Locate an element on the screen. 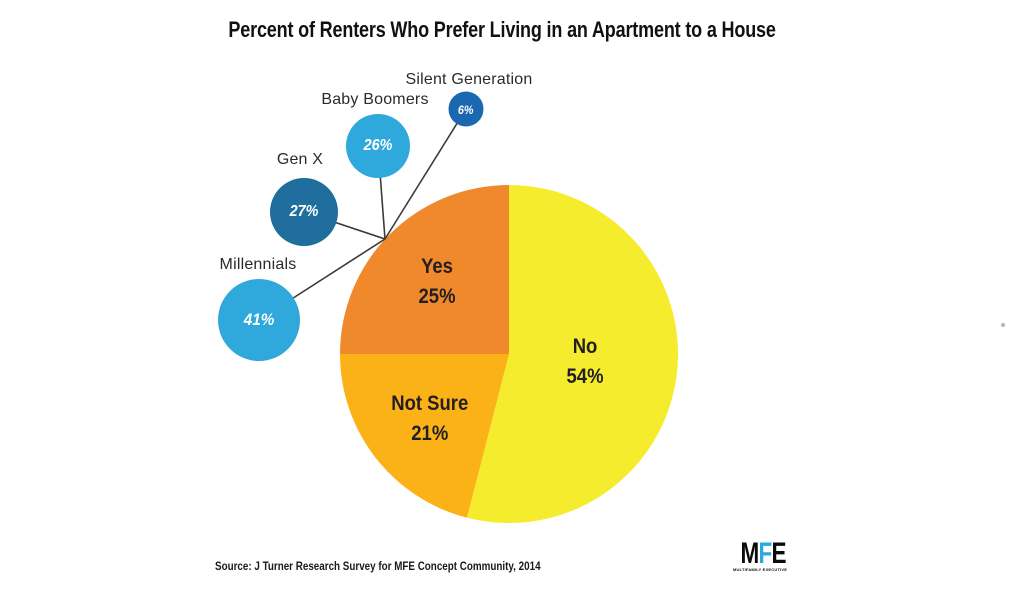  bubble-value-silent-generation: 6% is located at coordinates (466, 110).